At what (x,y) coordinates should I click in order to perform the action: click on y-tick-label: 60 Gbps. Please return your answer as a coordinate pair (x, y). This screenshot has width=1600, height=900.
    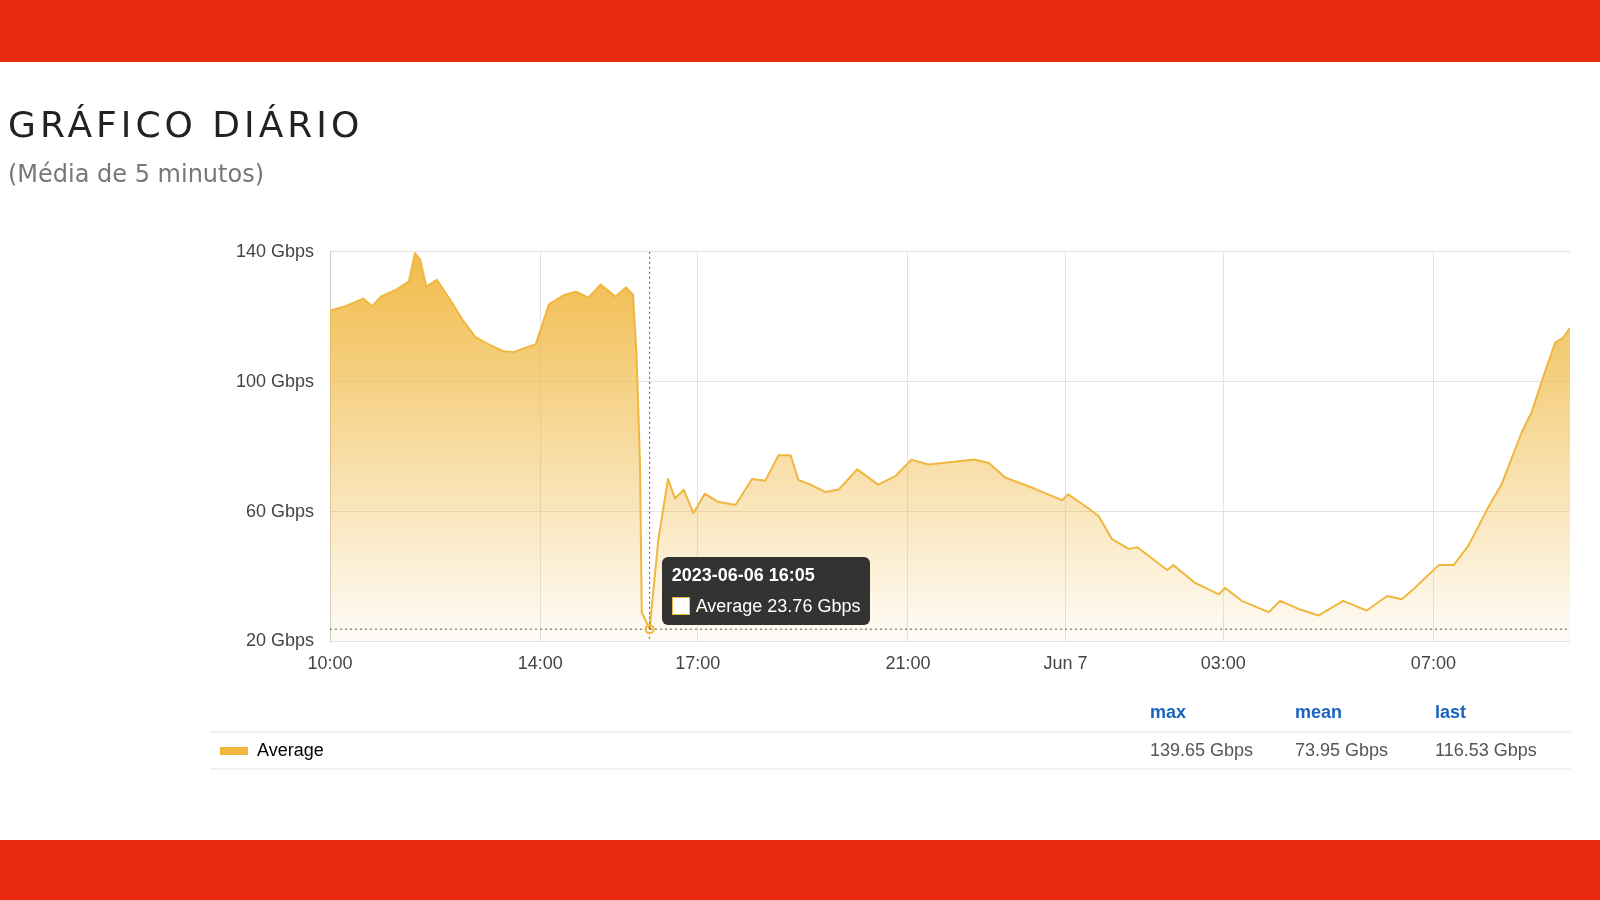
    Looking at the image, I should click on (279, 510).